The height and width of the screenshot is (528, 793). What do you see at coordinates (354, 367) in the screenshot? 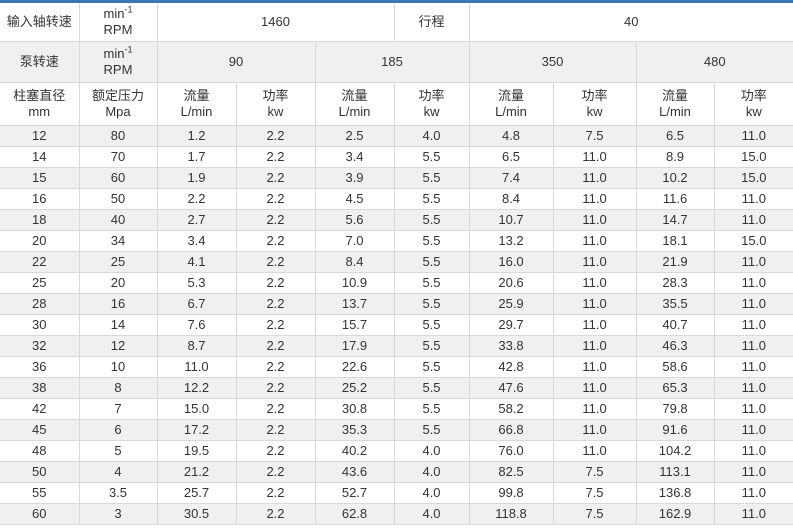
I see `table-cell: 22.6` at bounding box center [354, 367].